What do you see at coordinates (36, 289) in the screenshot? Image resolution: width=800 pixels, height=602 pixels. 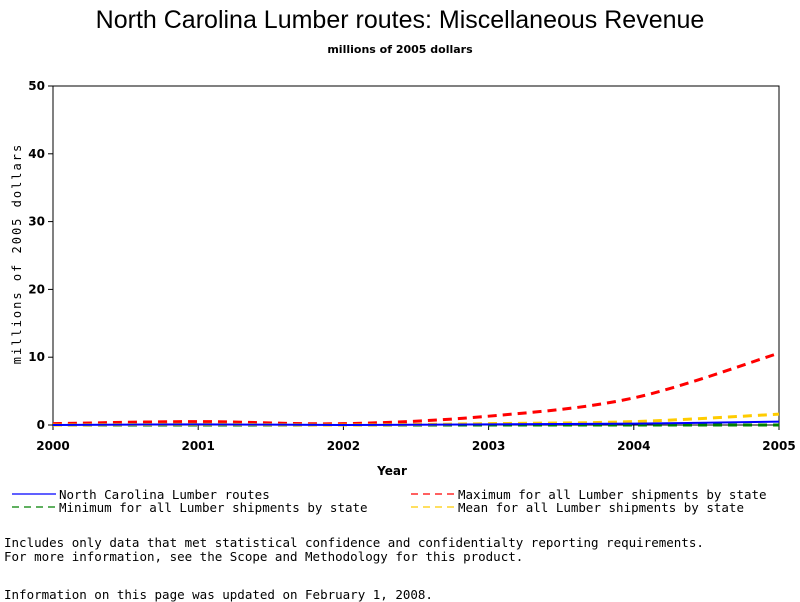 I see `y-tick-label: 20` at bounding box center [36, 289].